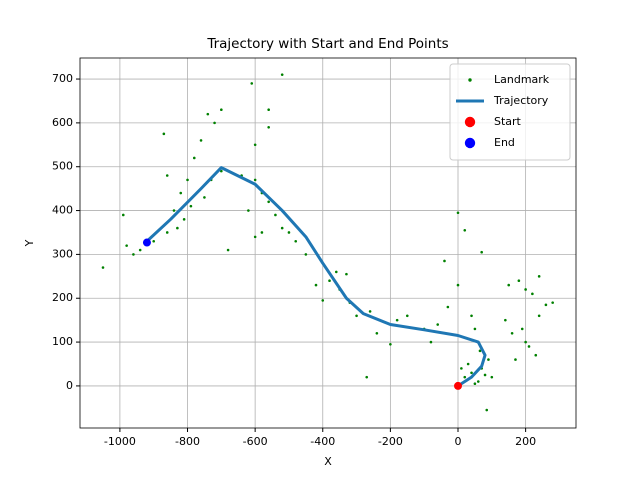  I want to click on y-tick-label: 400, so click(62, 210).